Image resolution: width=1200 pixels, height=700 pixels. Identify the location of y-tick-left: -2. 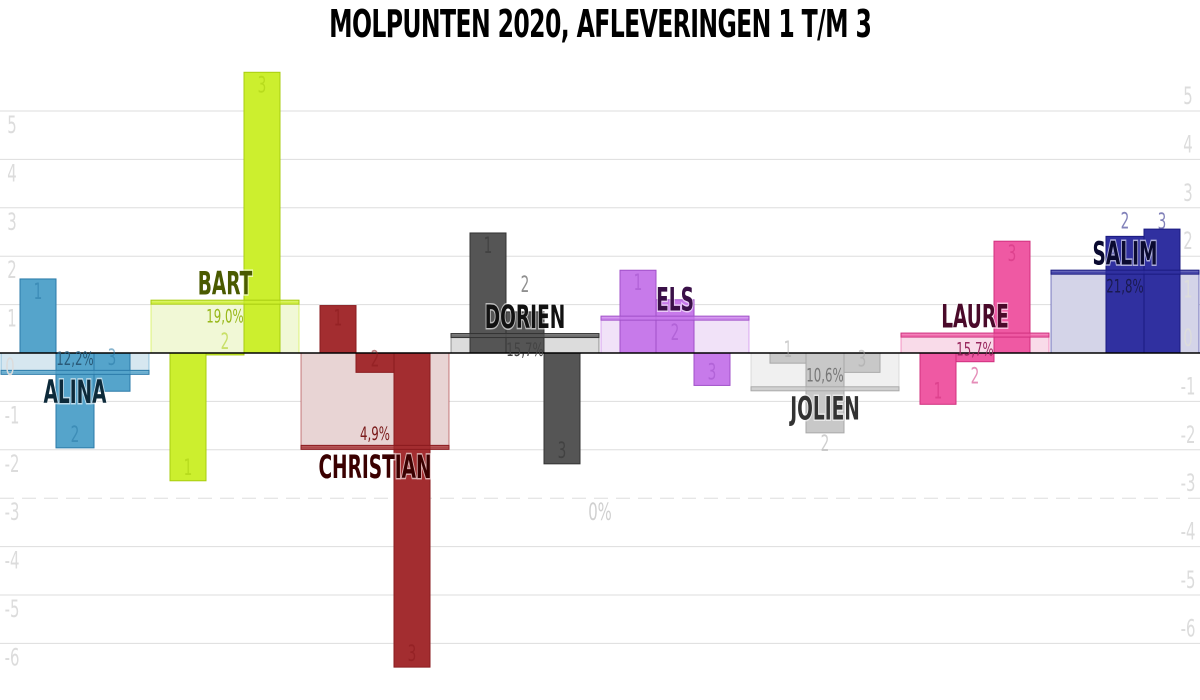
(12, 463).